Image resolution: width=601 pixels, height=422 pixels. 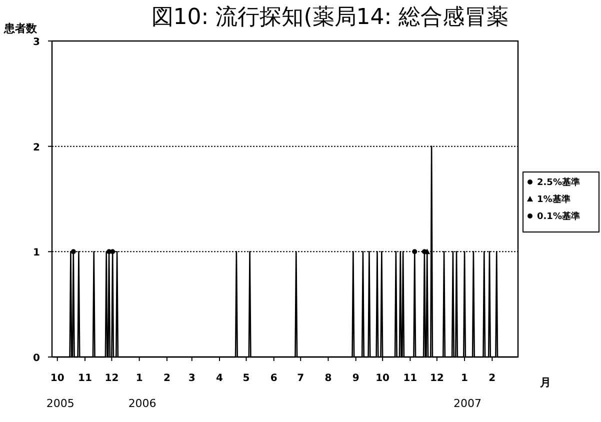 I want to click on y-tick-label: 0, so click(x=36, y=358).